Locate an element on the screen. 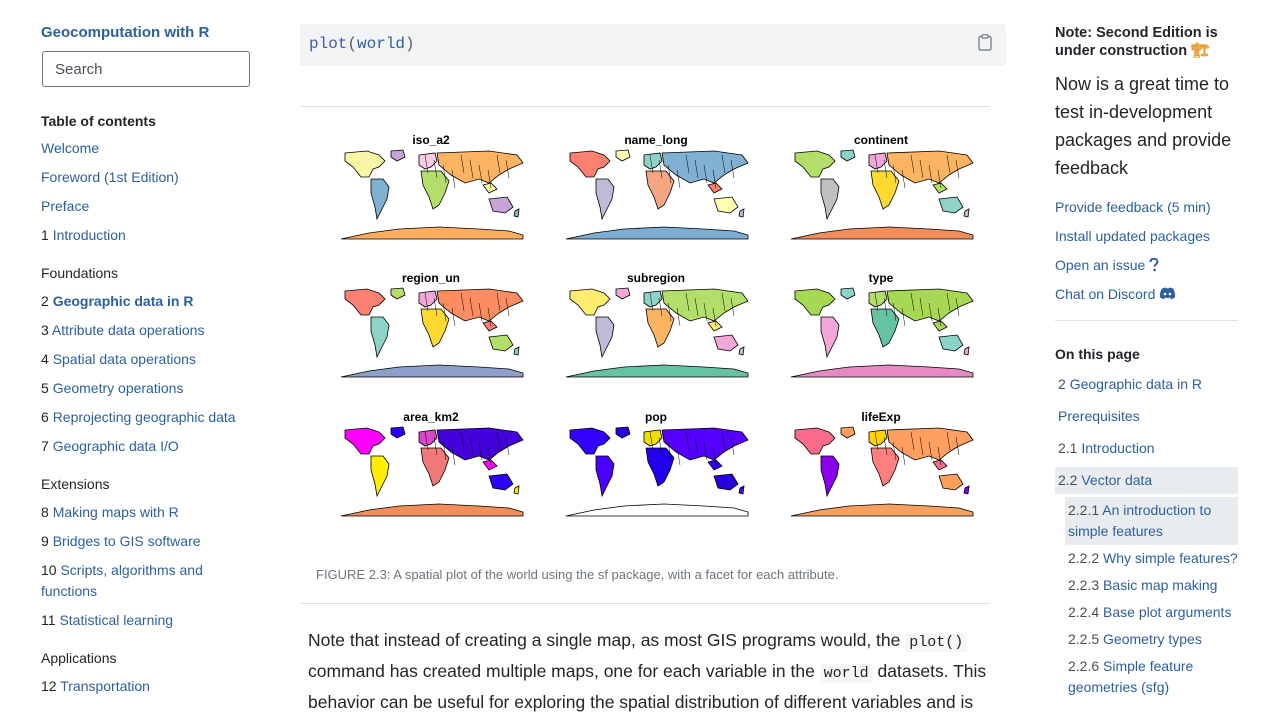 Image resolution: width=1280 pixels, height=716 pixels. onpage-item: Prerequisites is located at coordinates (1099, 416).